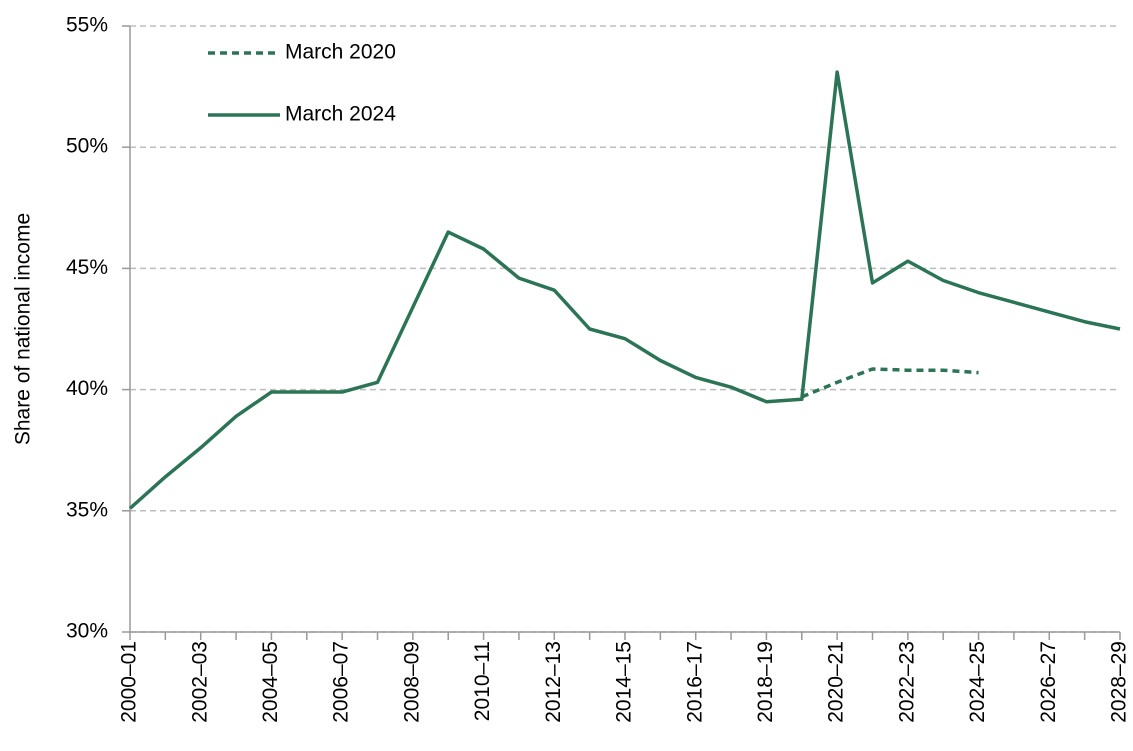 This screenshot has width=1133, height=751. What do you see at coordinates (1048, 682) in the screenshot?
I see `x-tick-label: 2026–27` at bounding box center [1048, 682].